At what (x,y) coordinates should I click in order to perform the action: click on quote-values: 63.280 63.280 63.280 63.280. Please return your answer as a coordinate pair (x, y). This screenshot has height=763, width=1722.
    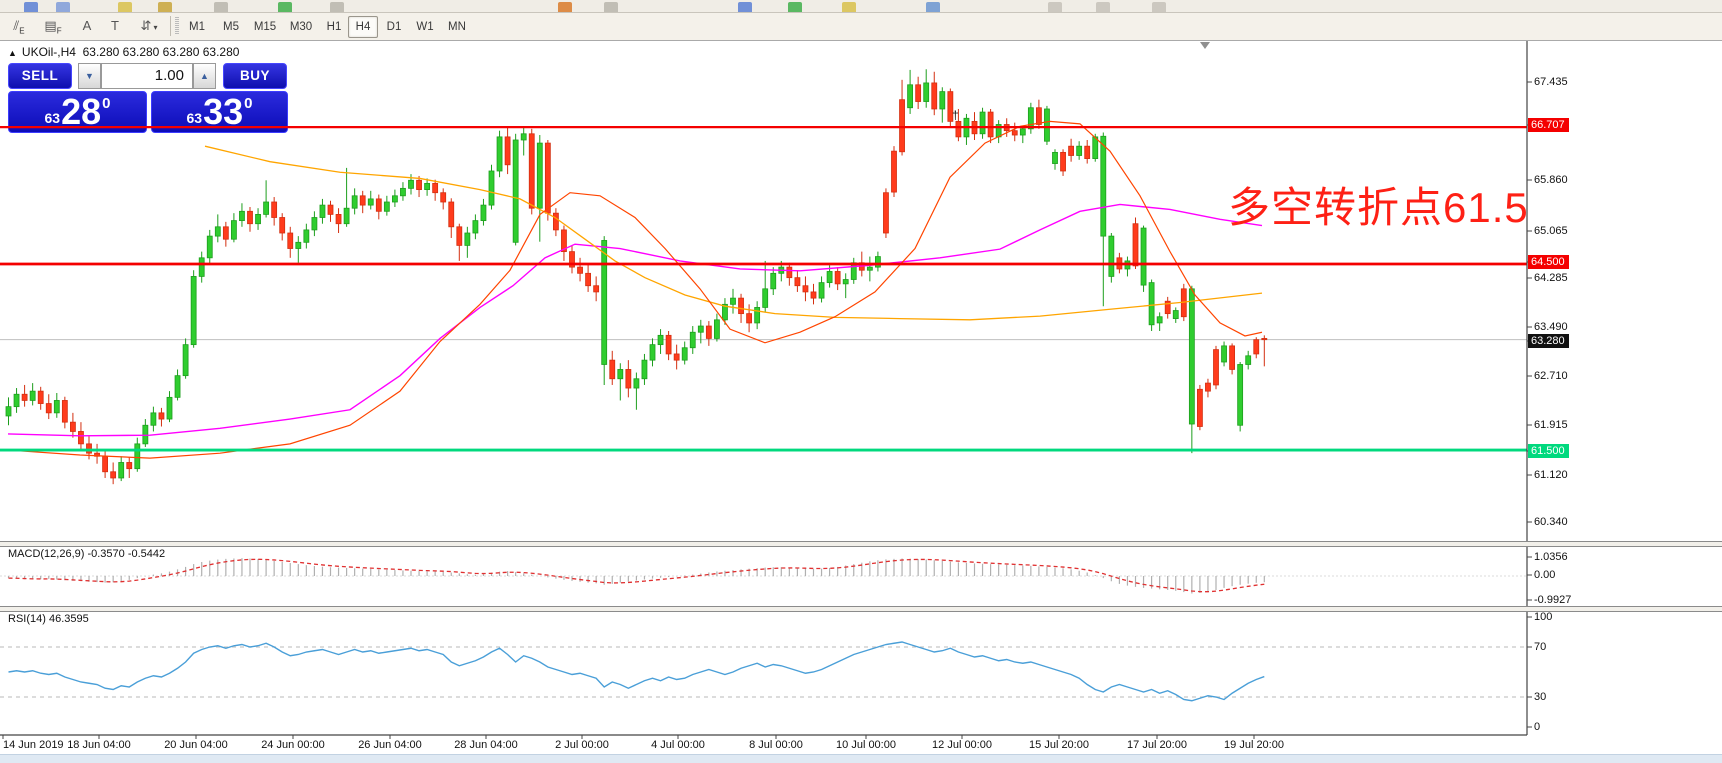
    Looking at the image, I should click on (161, 52).